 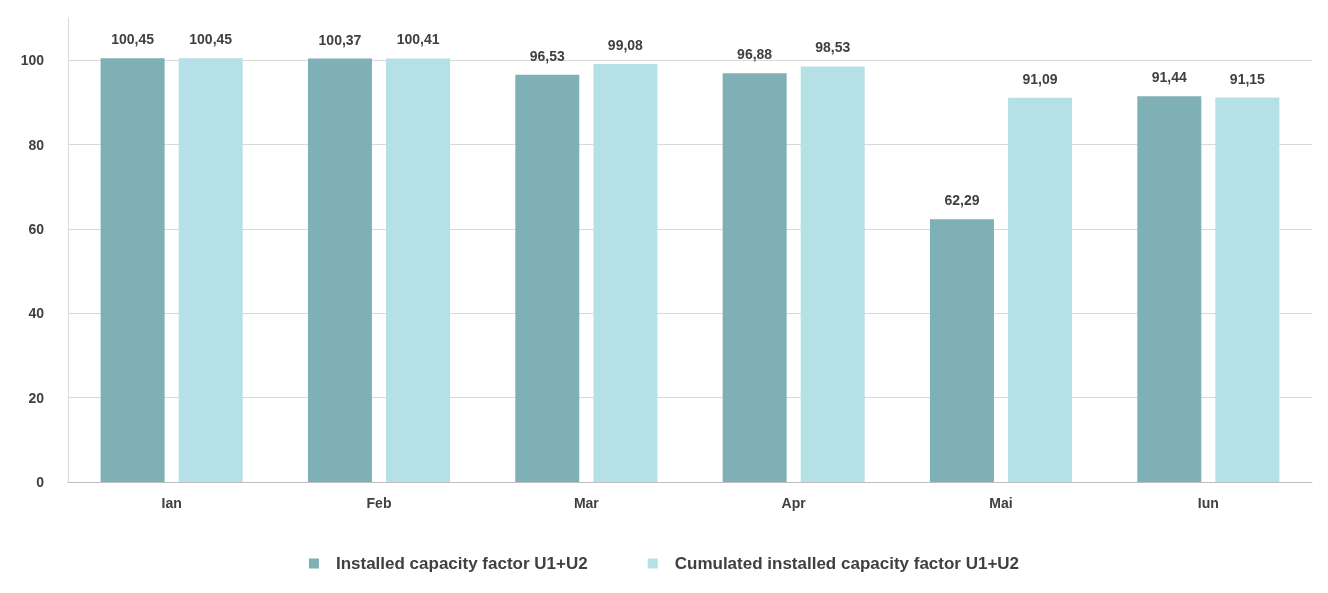 What do you see at coordinates (833, 47) in the screenshot?
I see `data-label: 98,53` at bounding box center [833, 47].